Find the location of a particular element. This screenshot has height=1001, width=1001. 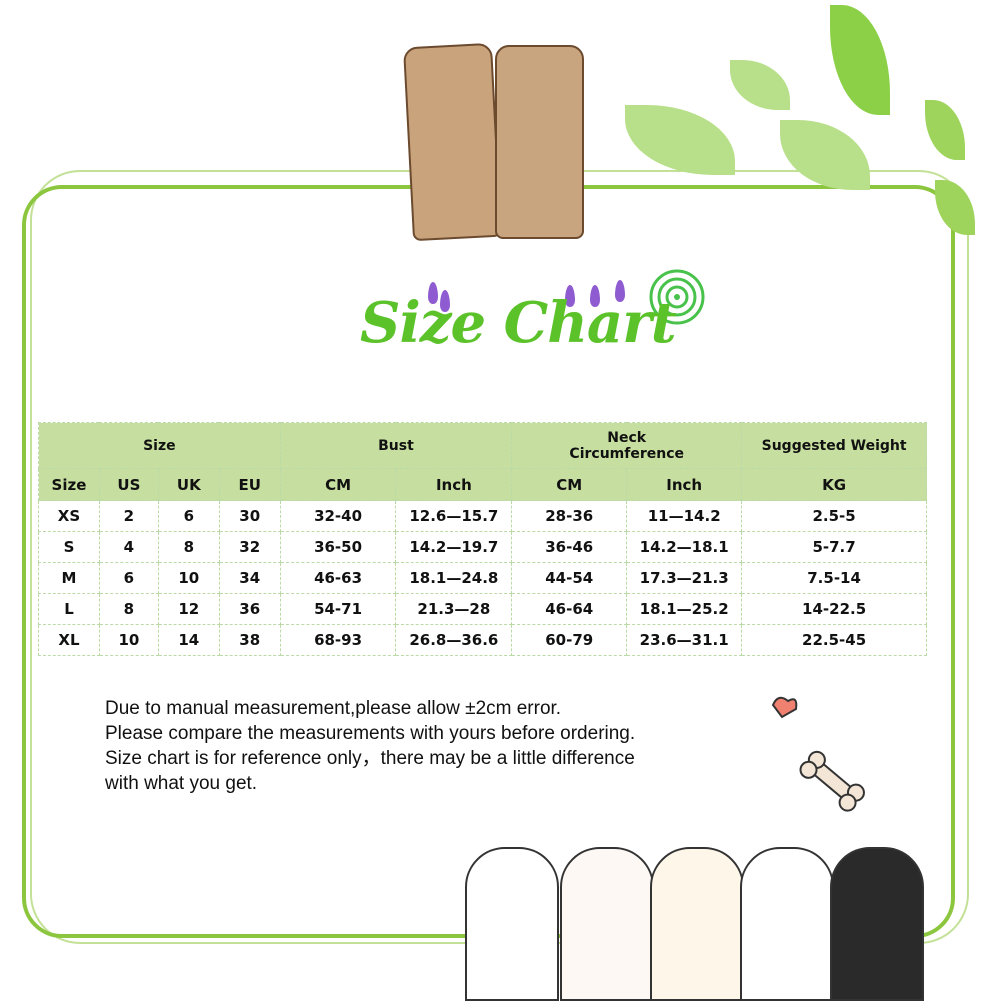

page-title: Size Chart is located at coordinates (518, 323).